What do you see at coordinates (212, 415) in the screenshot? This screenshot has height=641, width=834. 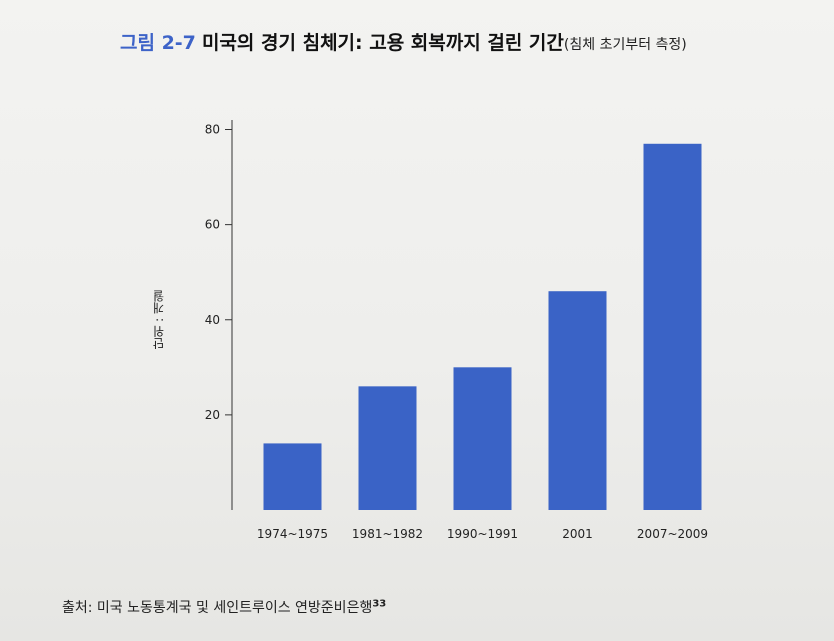 I see `y-tick-label: 20` at bounding box center [212, 415].